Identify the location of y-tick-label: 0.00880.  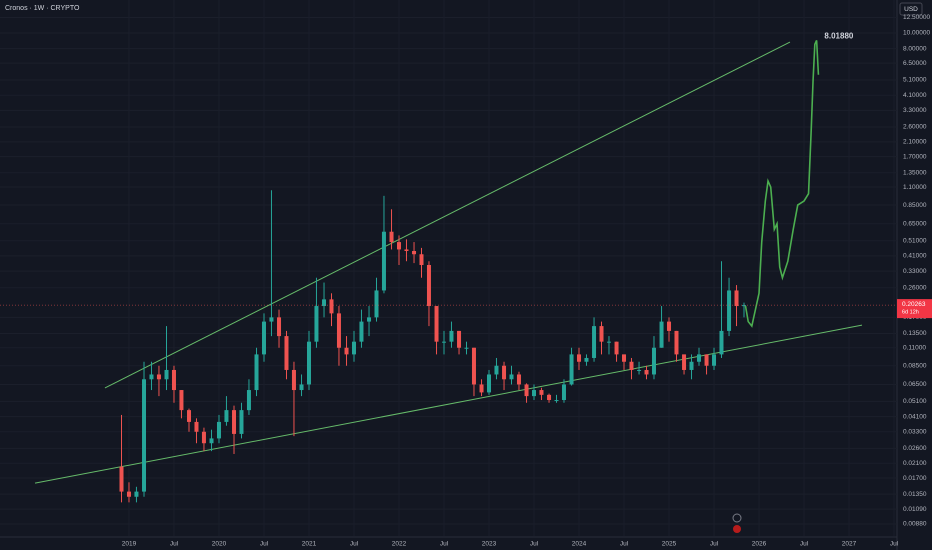
(915, 524).